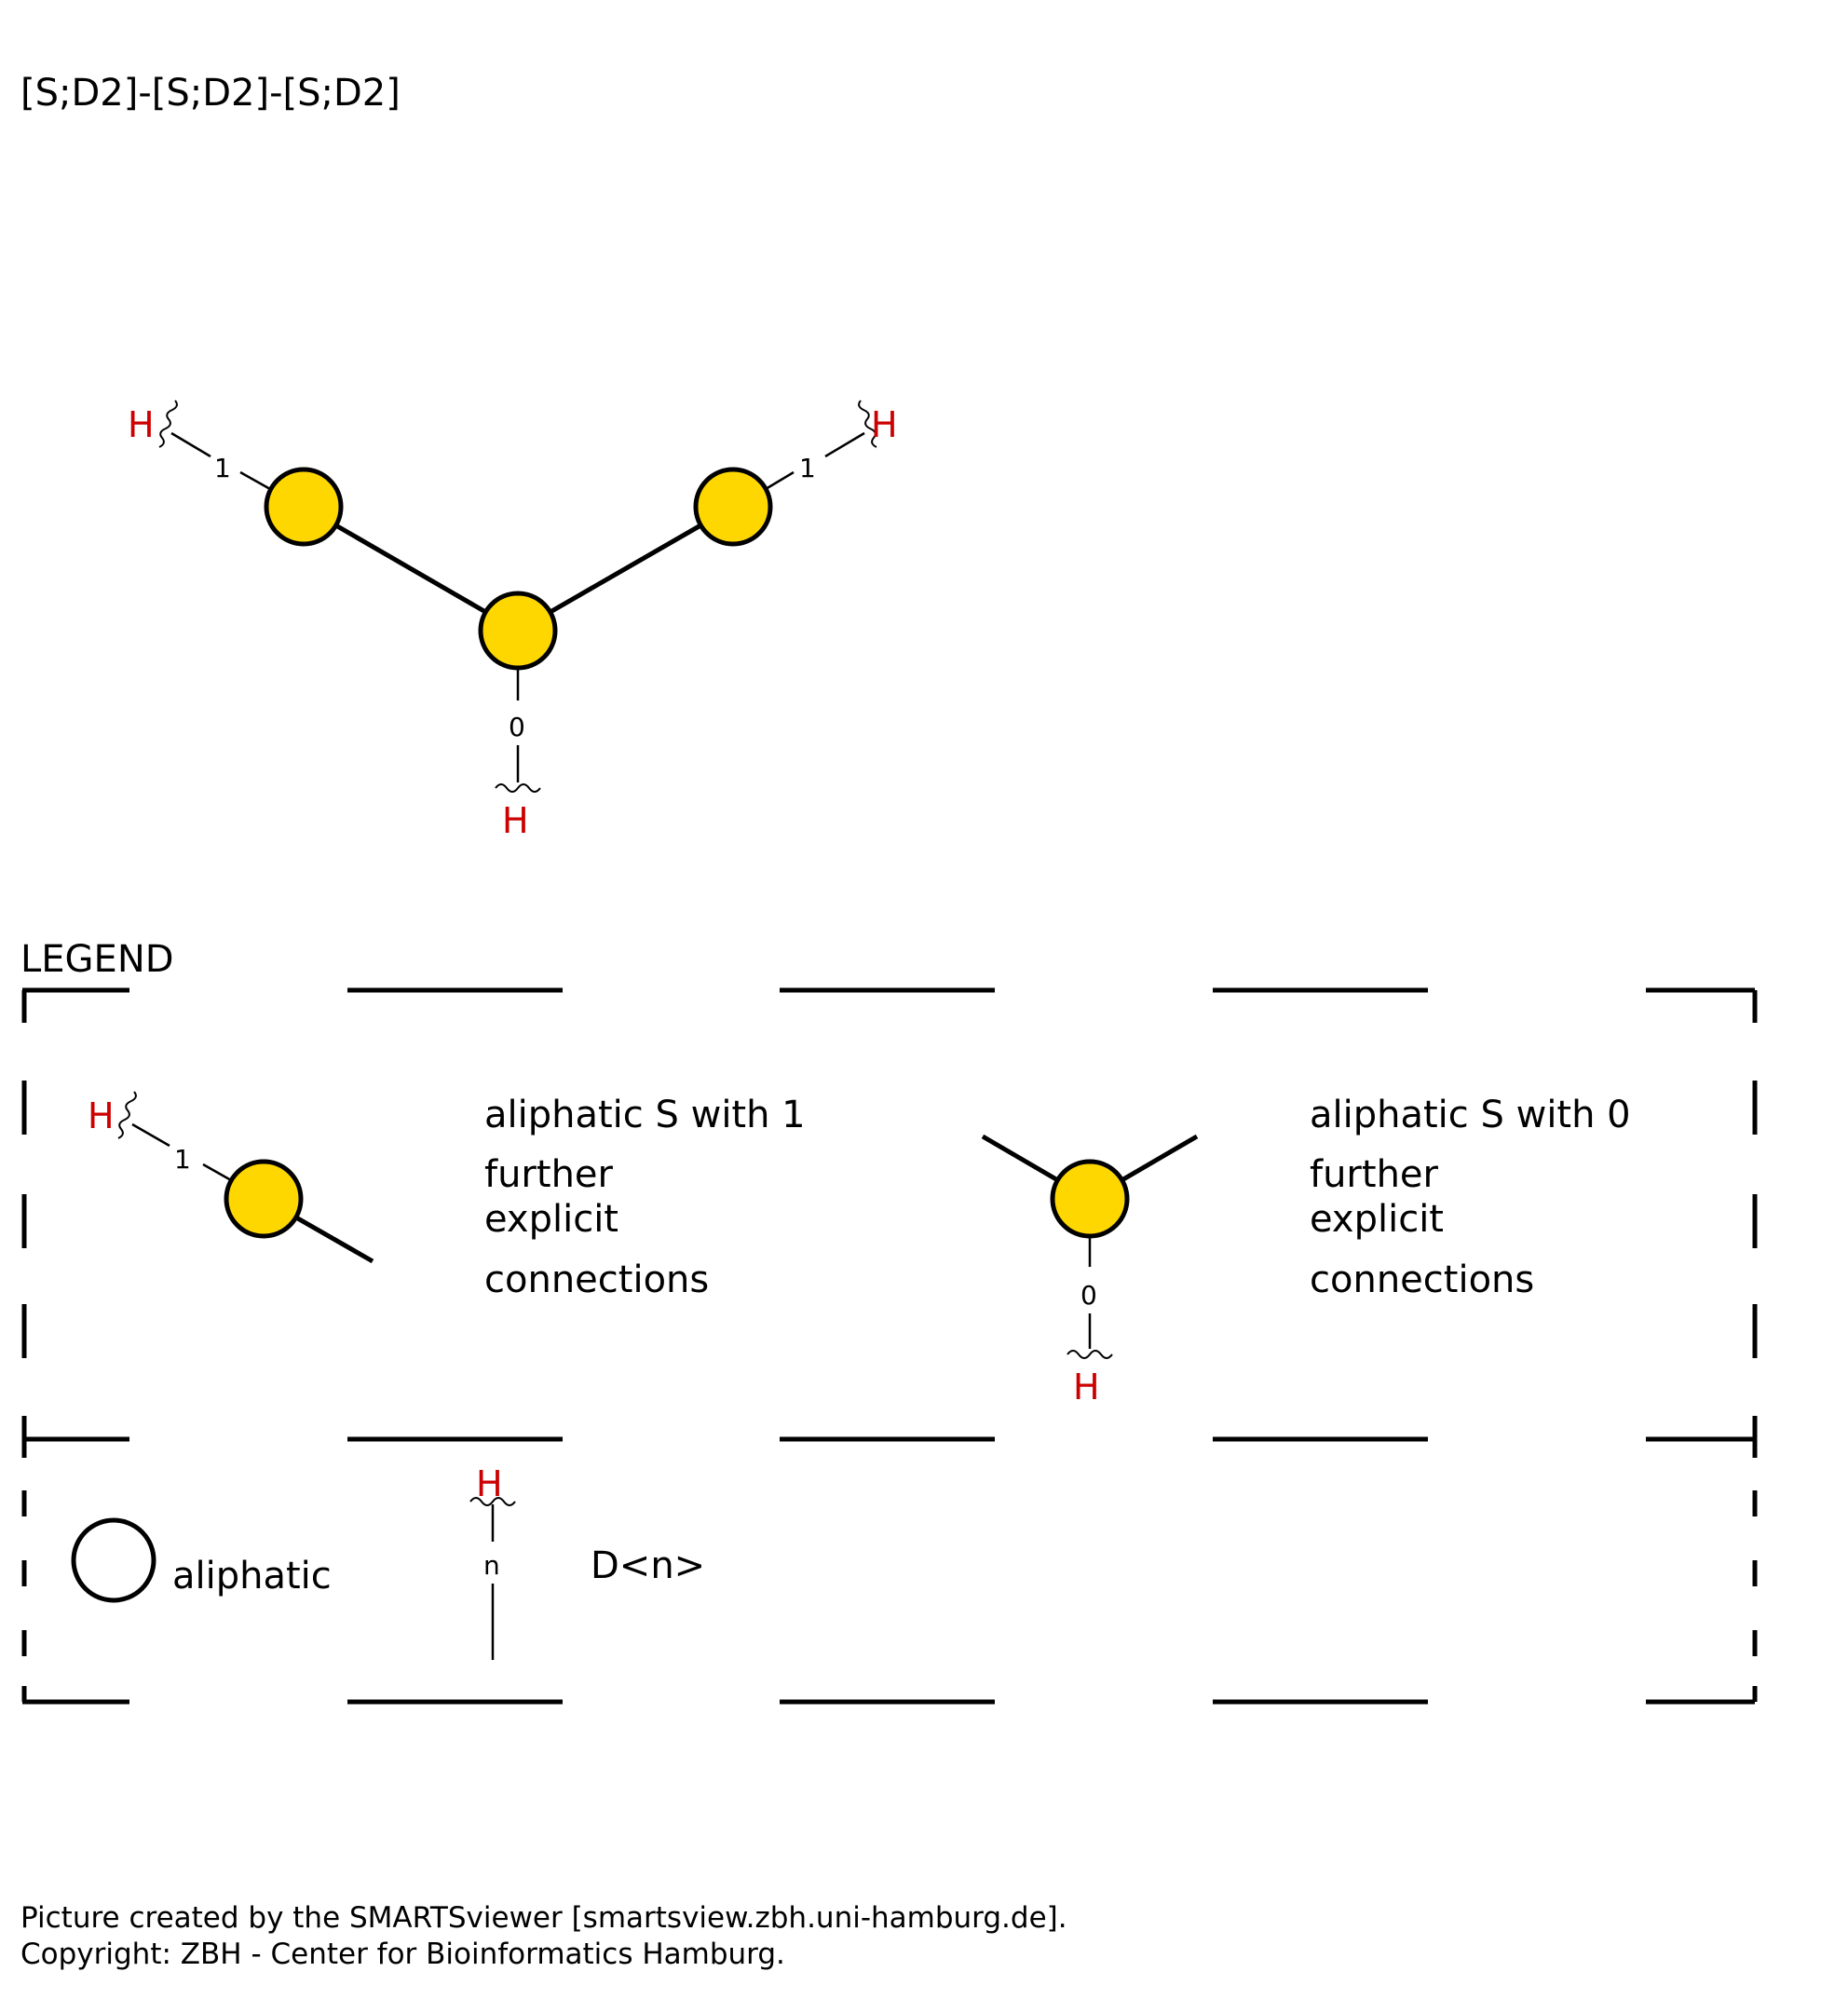  Describe the element at coordinates (549, 1174) in the screenshot. I see `legend1-text-line2: further` at that location.